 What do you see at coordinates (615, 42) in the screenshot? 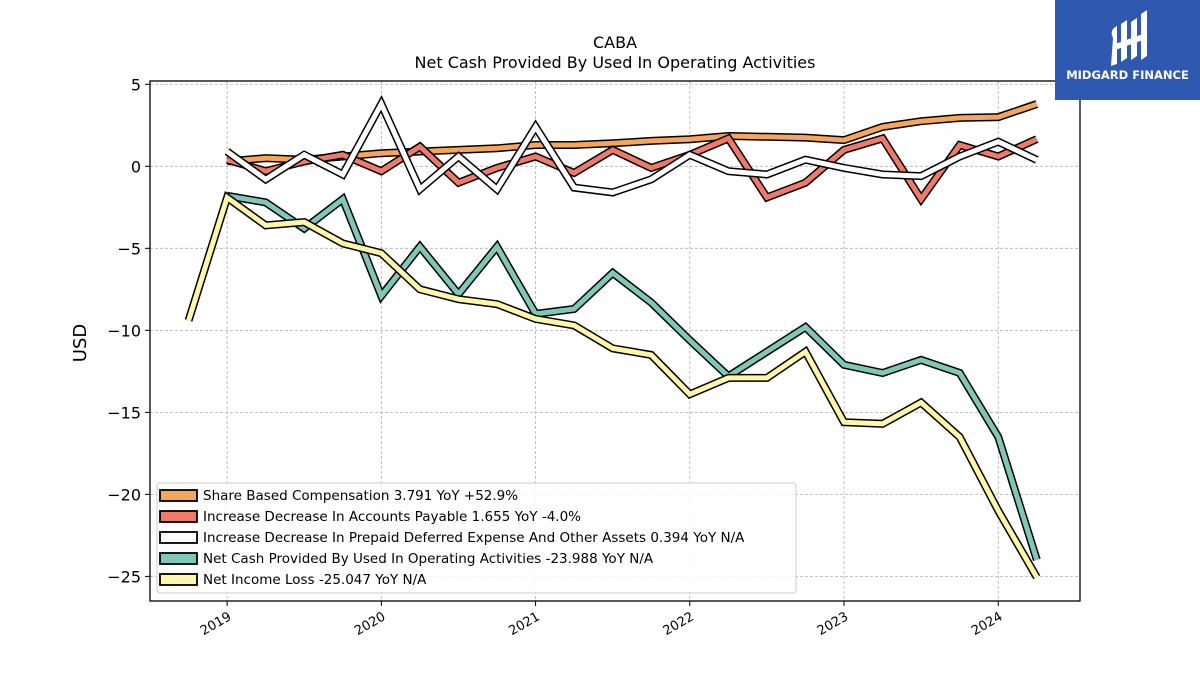
I see `chart-title: CABA` at bounding box center [615, 42].